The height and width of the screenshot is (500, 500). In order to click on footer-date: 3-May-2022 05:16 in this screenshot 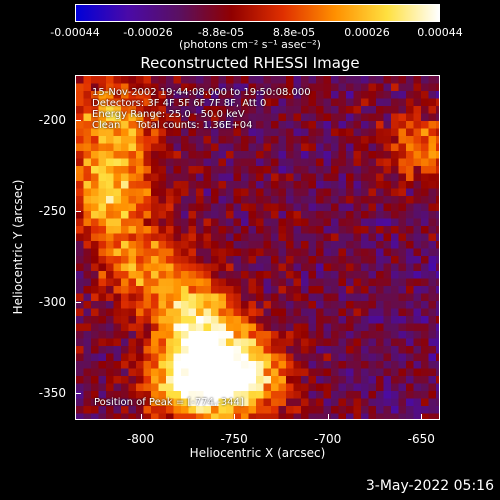, I will do `click(429, 486)`.